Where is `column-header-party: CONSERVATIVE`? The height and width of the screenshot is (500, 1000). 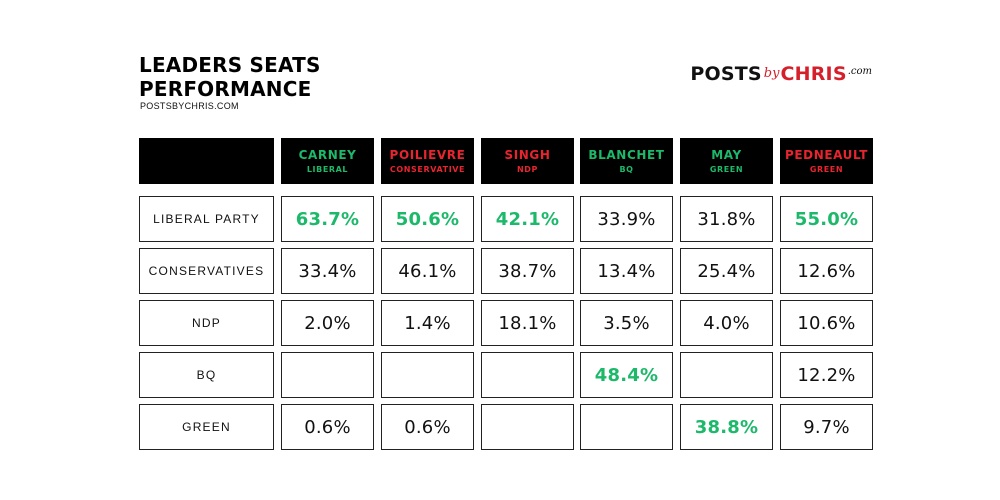
column-header-party: CONSERVATIVE is located at coordinates (427, 169).